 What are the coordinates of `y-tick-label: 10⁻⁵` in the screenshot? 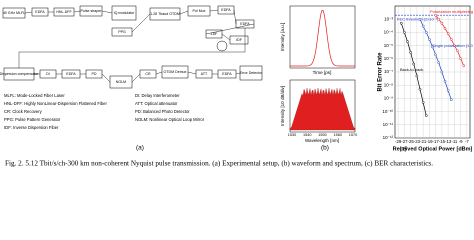 It's located at (388, 45).